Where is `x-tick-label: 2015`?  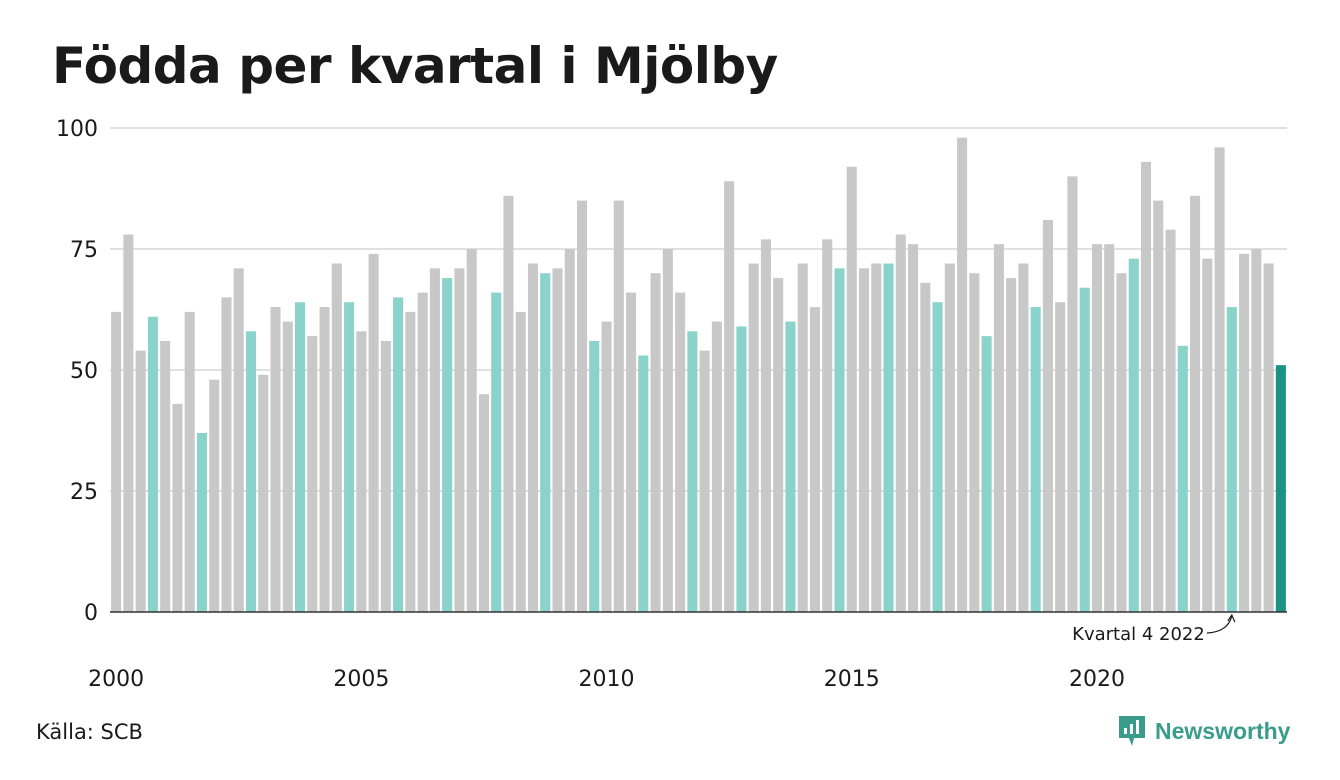 x-tick-label: 2015 is located at coordinates (852, 679).